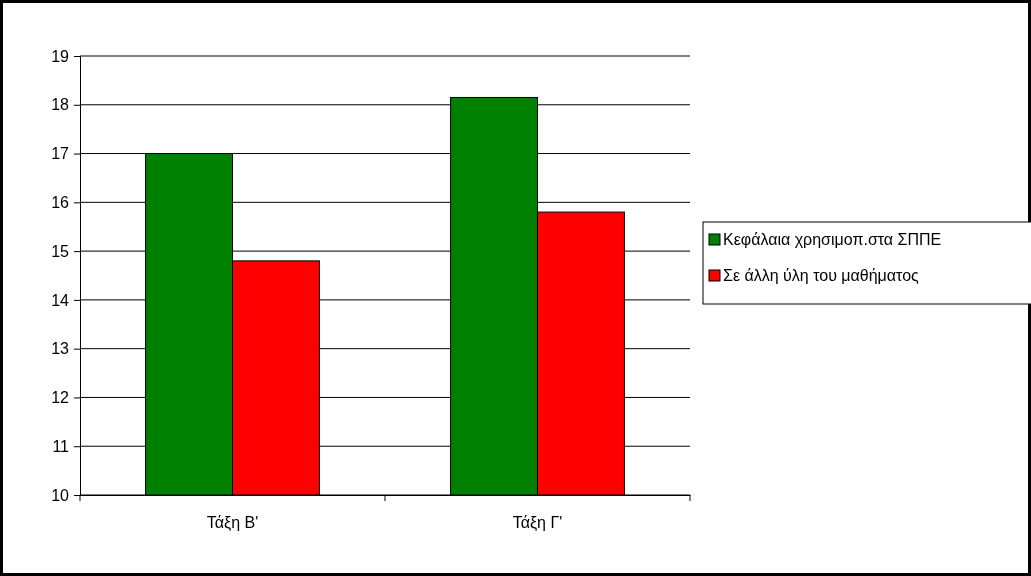 The height and width of the screenshot is (576, 1031). Describe the element at coordinates (60, 300) in the screenshot. I see `y-tick-label: 14` at that location.